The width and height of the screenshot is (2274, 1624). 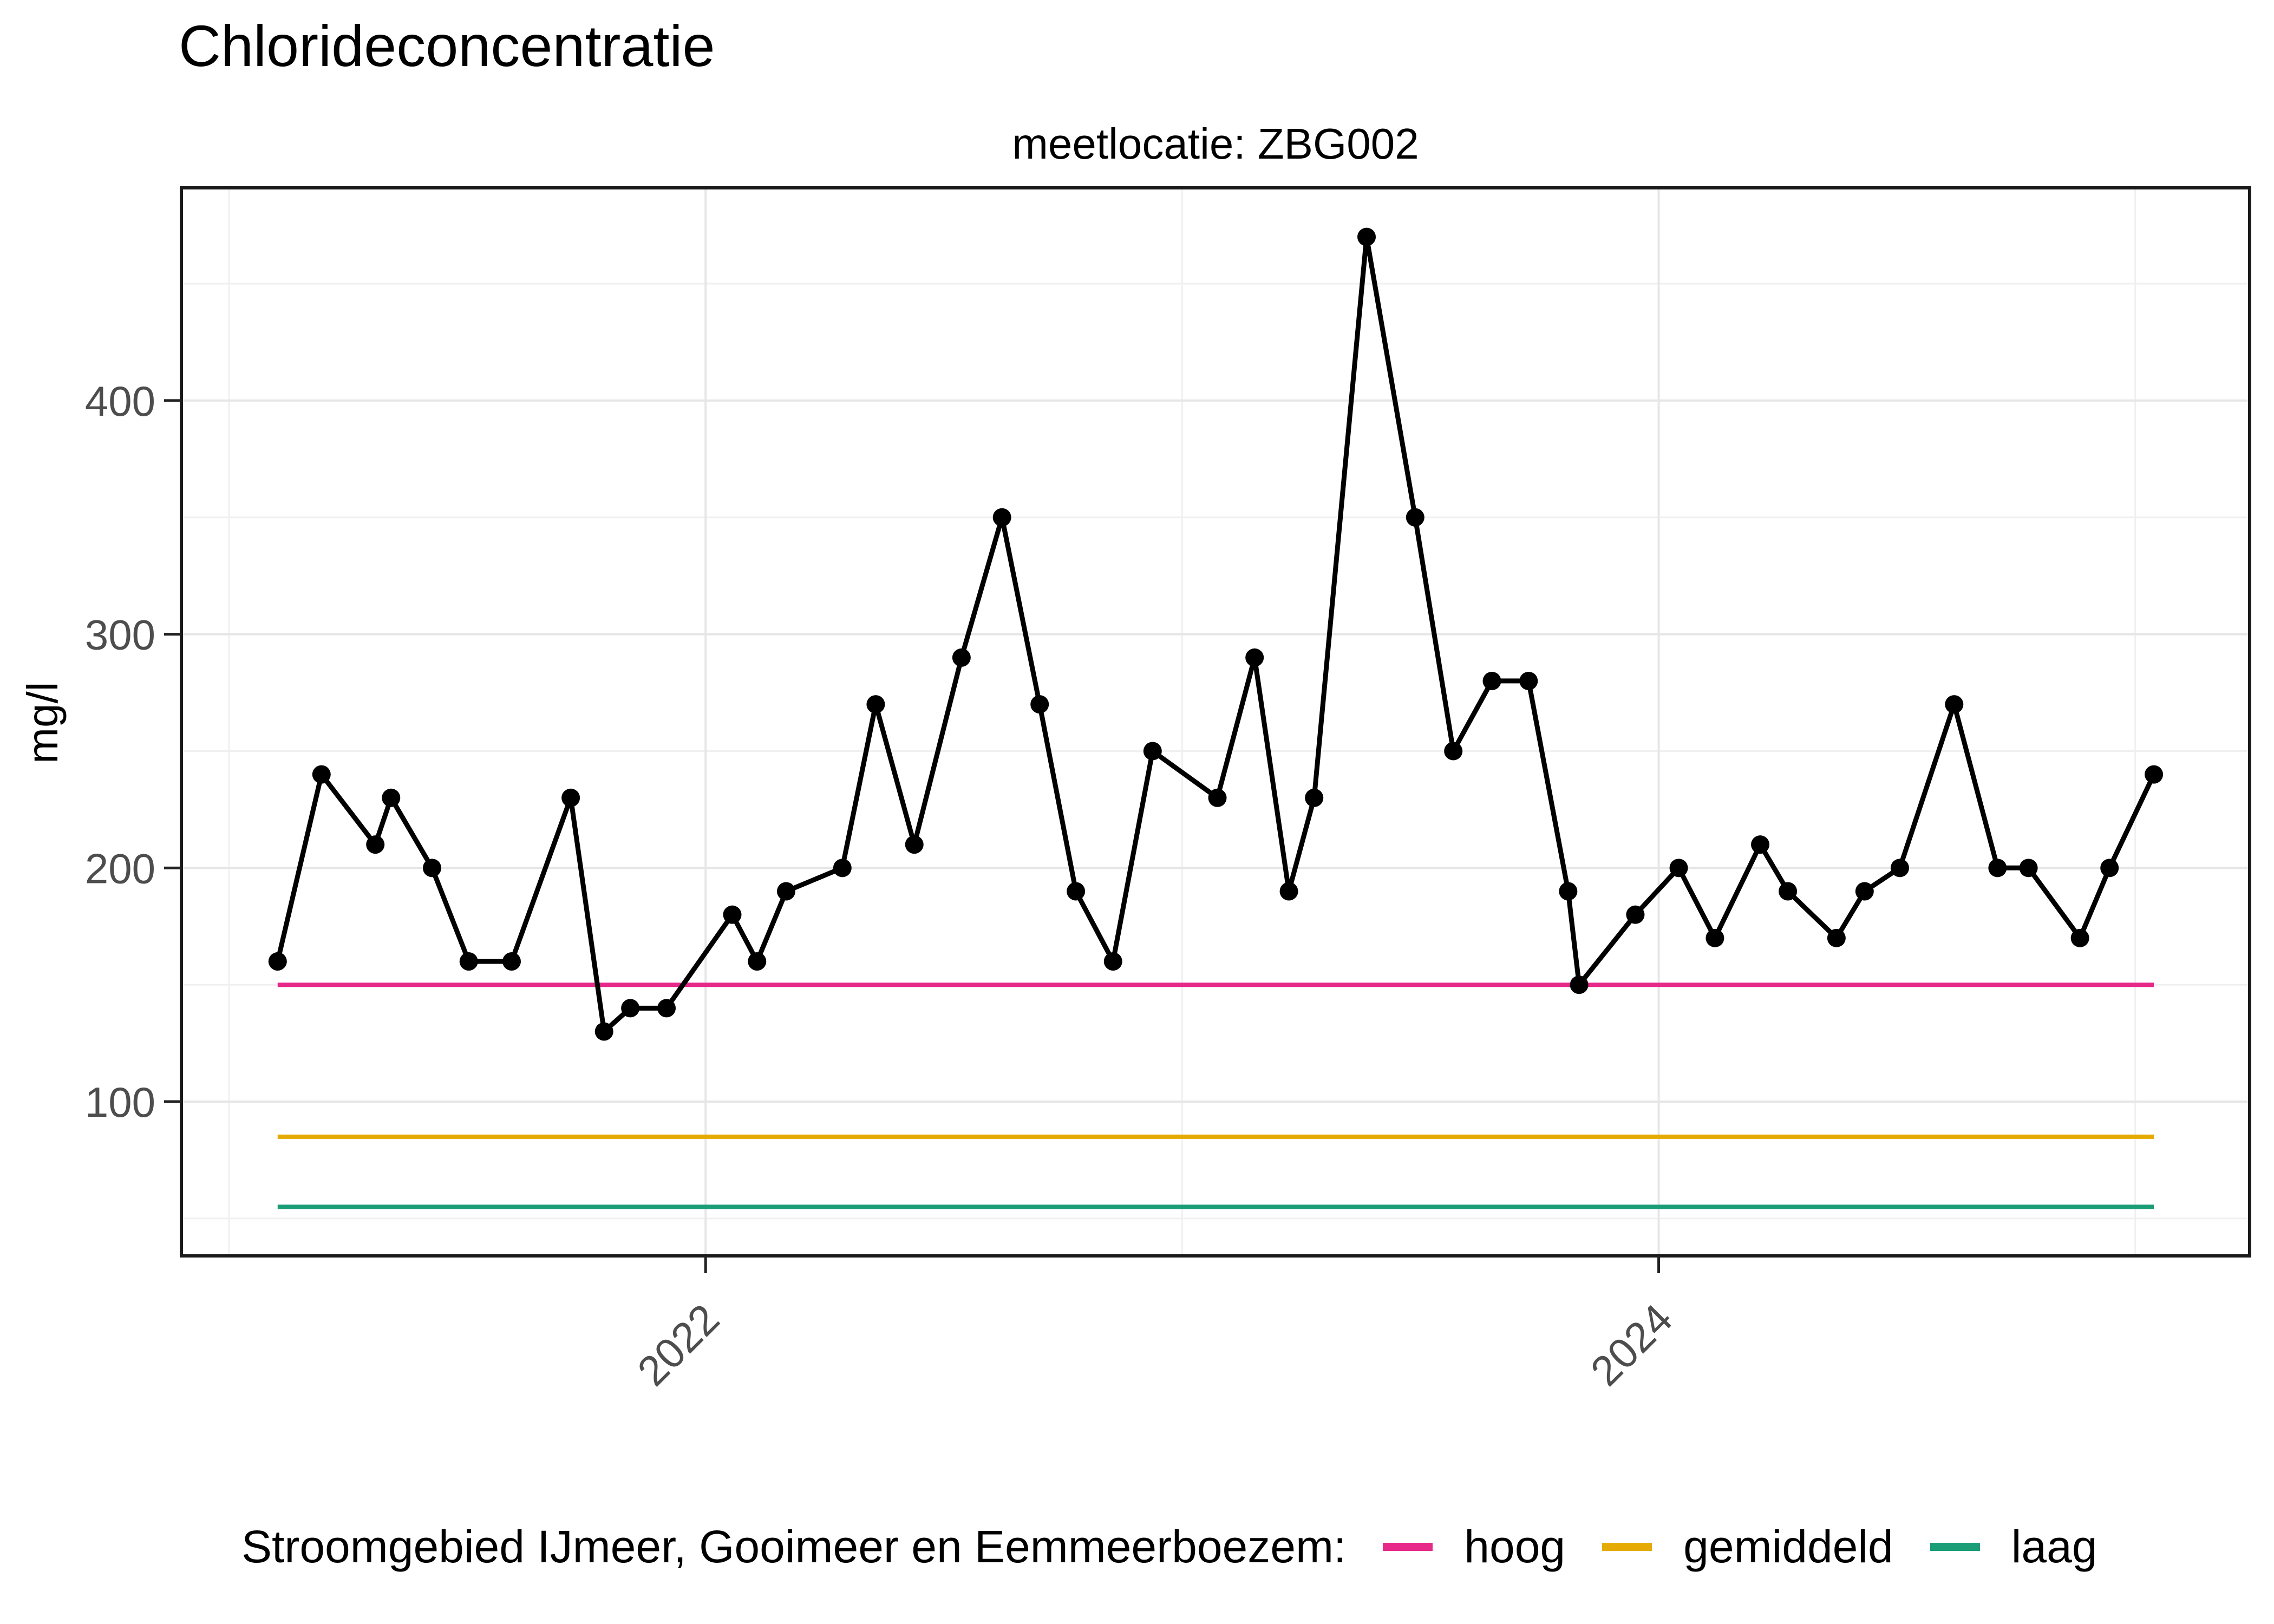 I want to click on legend-key-line-laag, so click(x=1955, y=1546).